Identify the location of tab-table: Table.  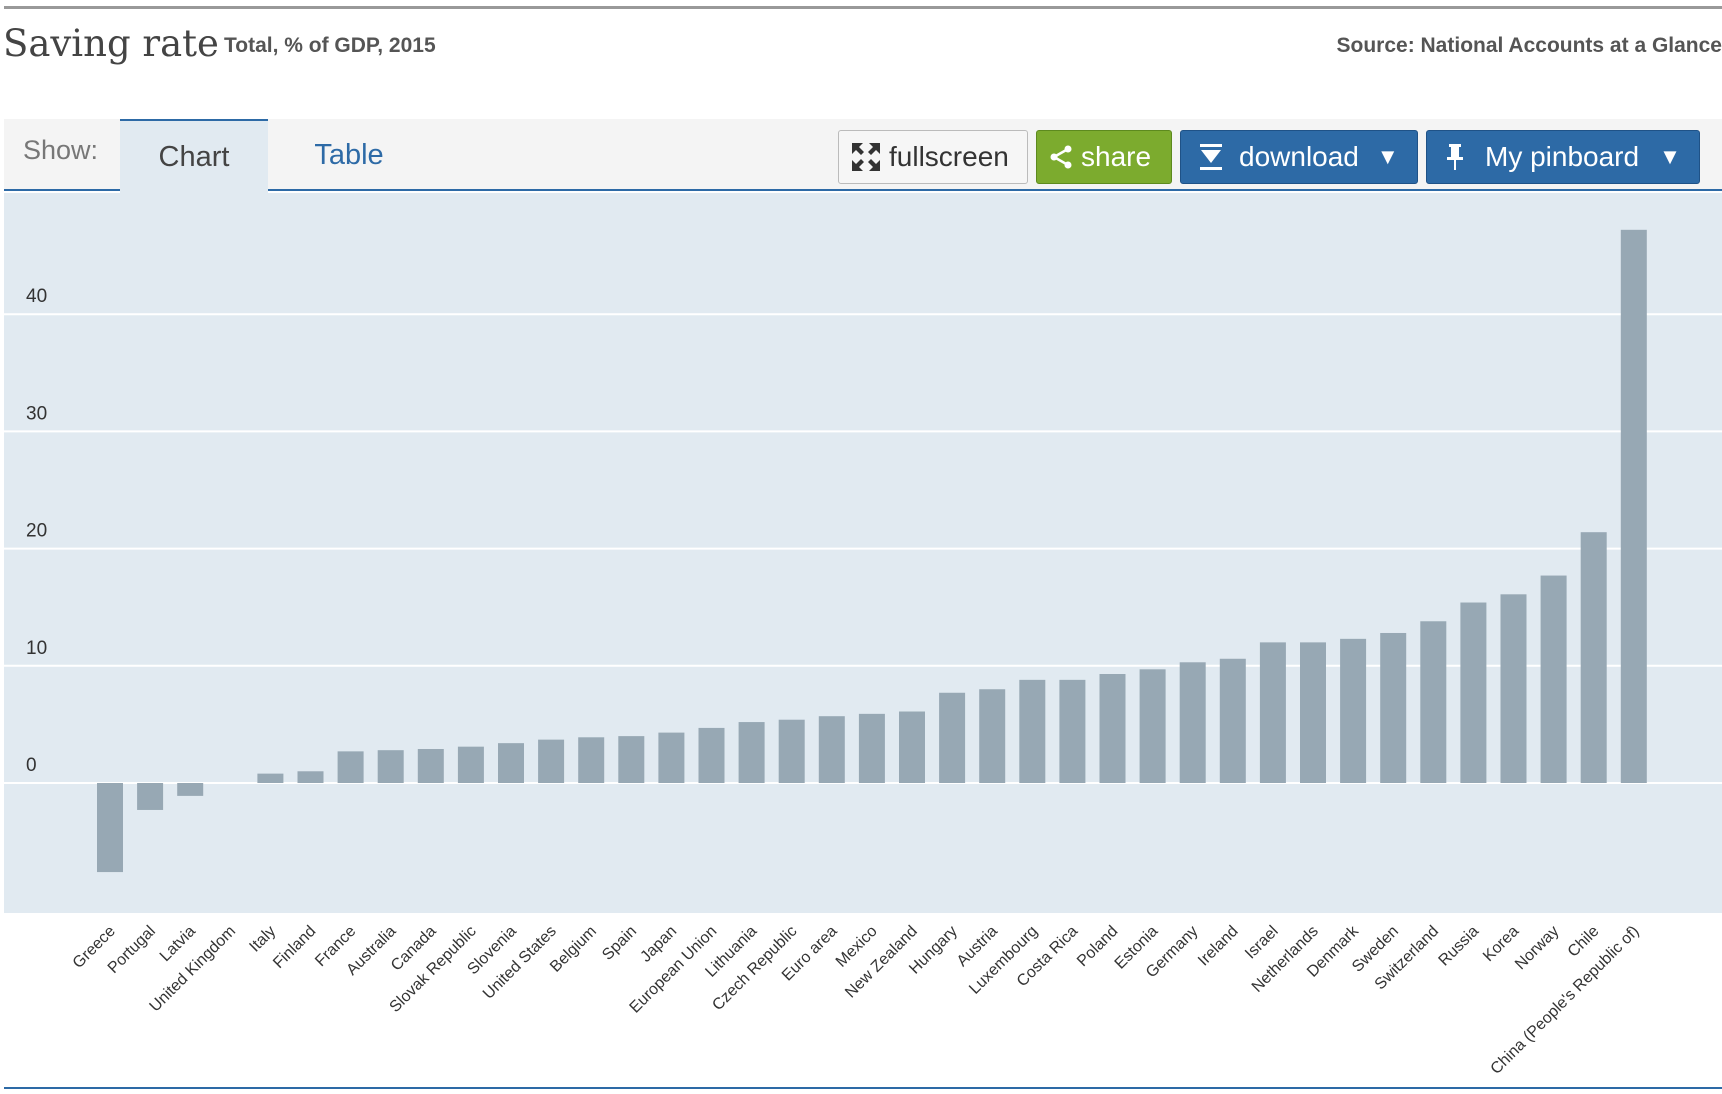
(349, 155).